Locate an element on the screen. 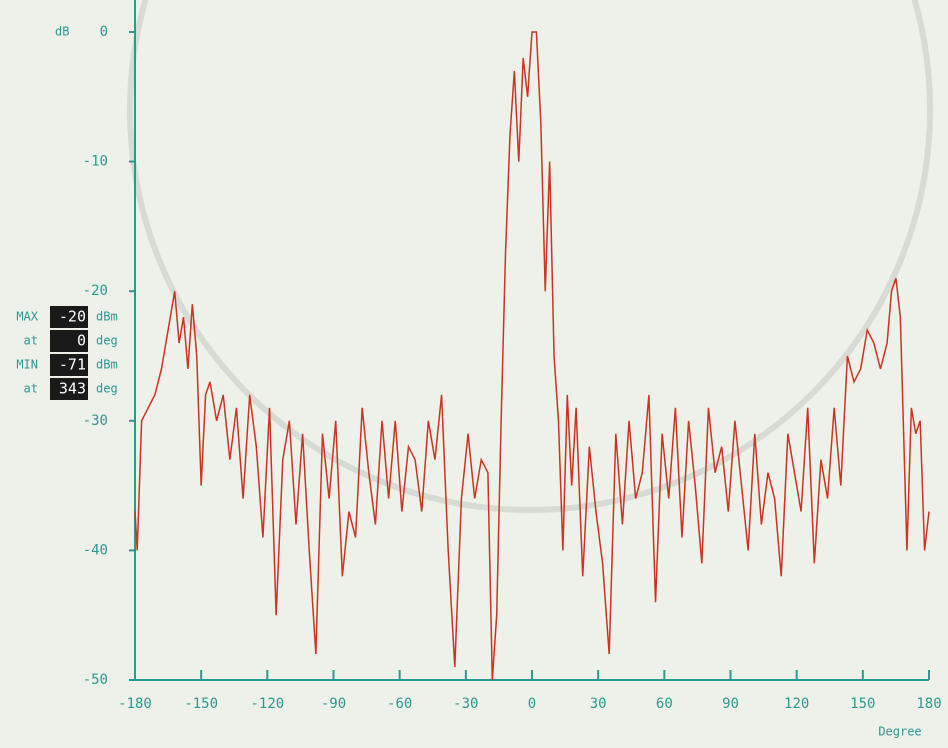  x-tick-label: 0 is located at coordinates (532, 704).